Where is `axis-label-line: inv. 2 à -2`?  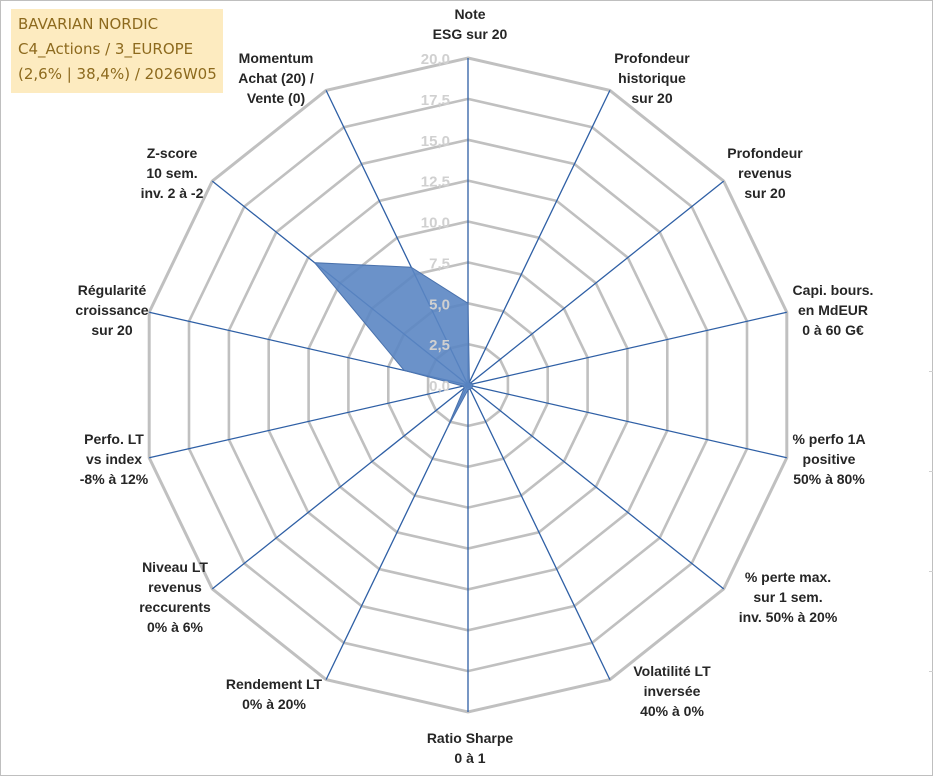
axis-label-line: inv. 2 à -2 is located at coordinates (172, 193).